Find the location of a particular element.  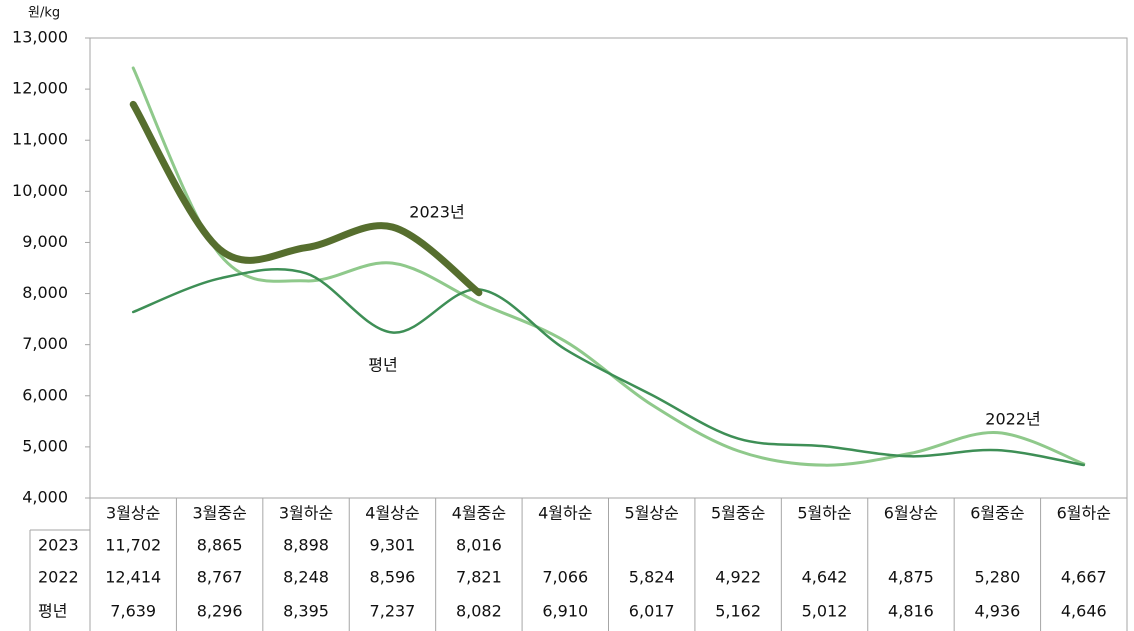

row-label: 2023 is located at coordinates (58, 545).